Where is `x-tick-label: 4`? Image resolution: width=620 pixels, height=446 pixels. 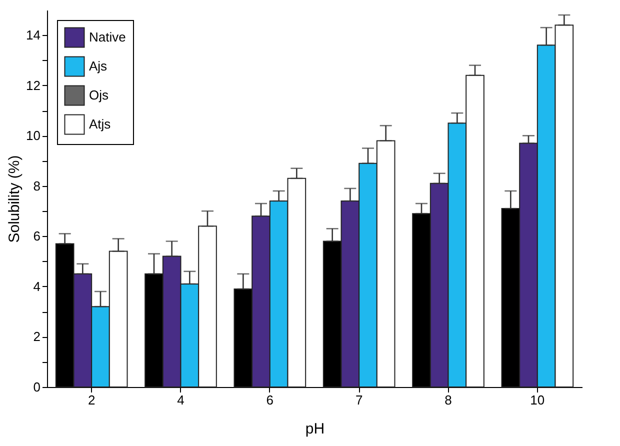 x-tick-label: 4 is located at coordinates (180, 400).